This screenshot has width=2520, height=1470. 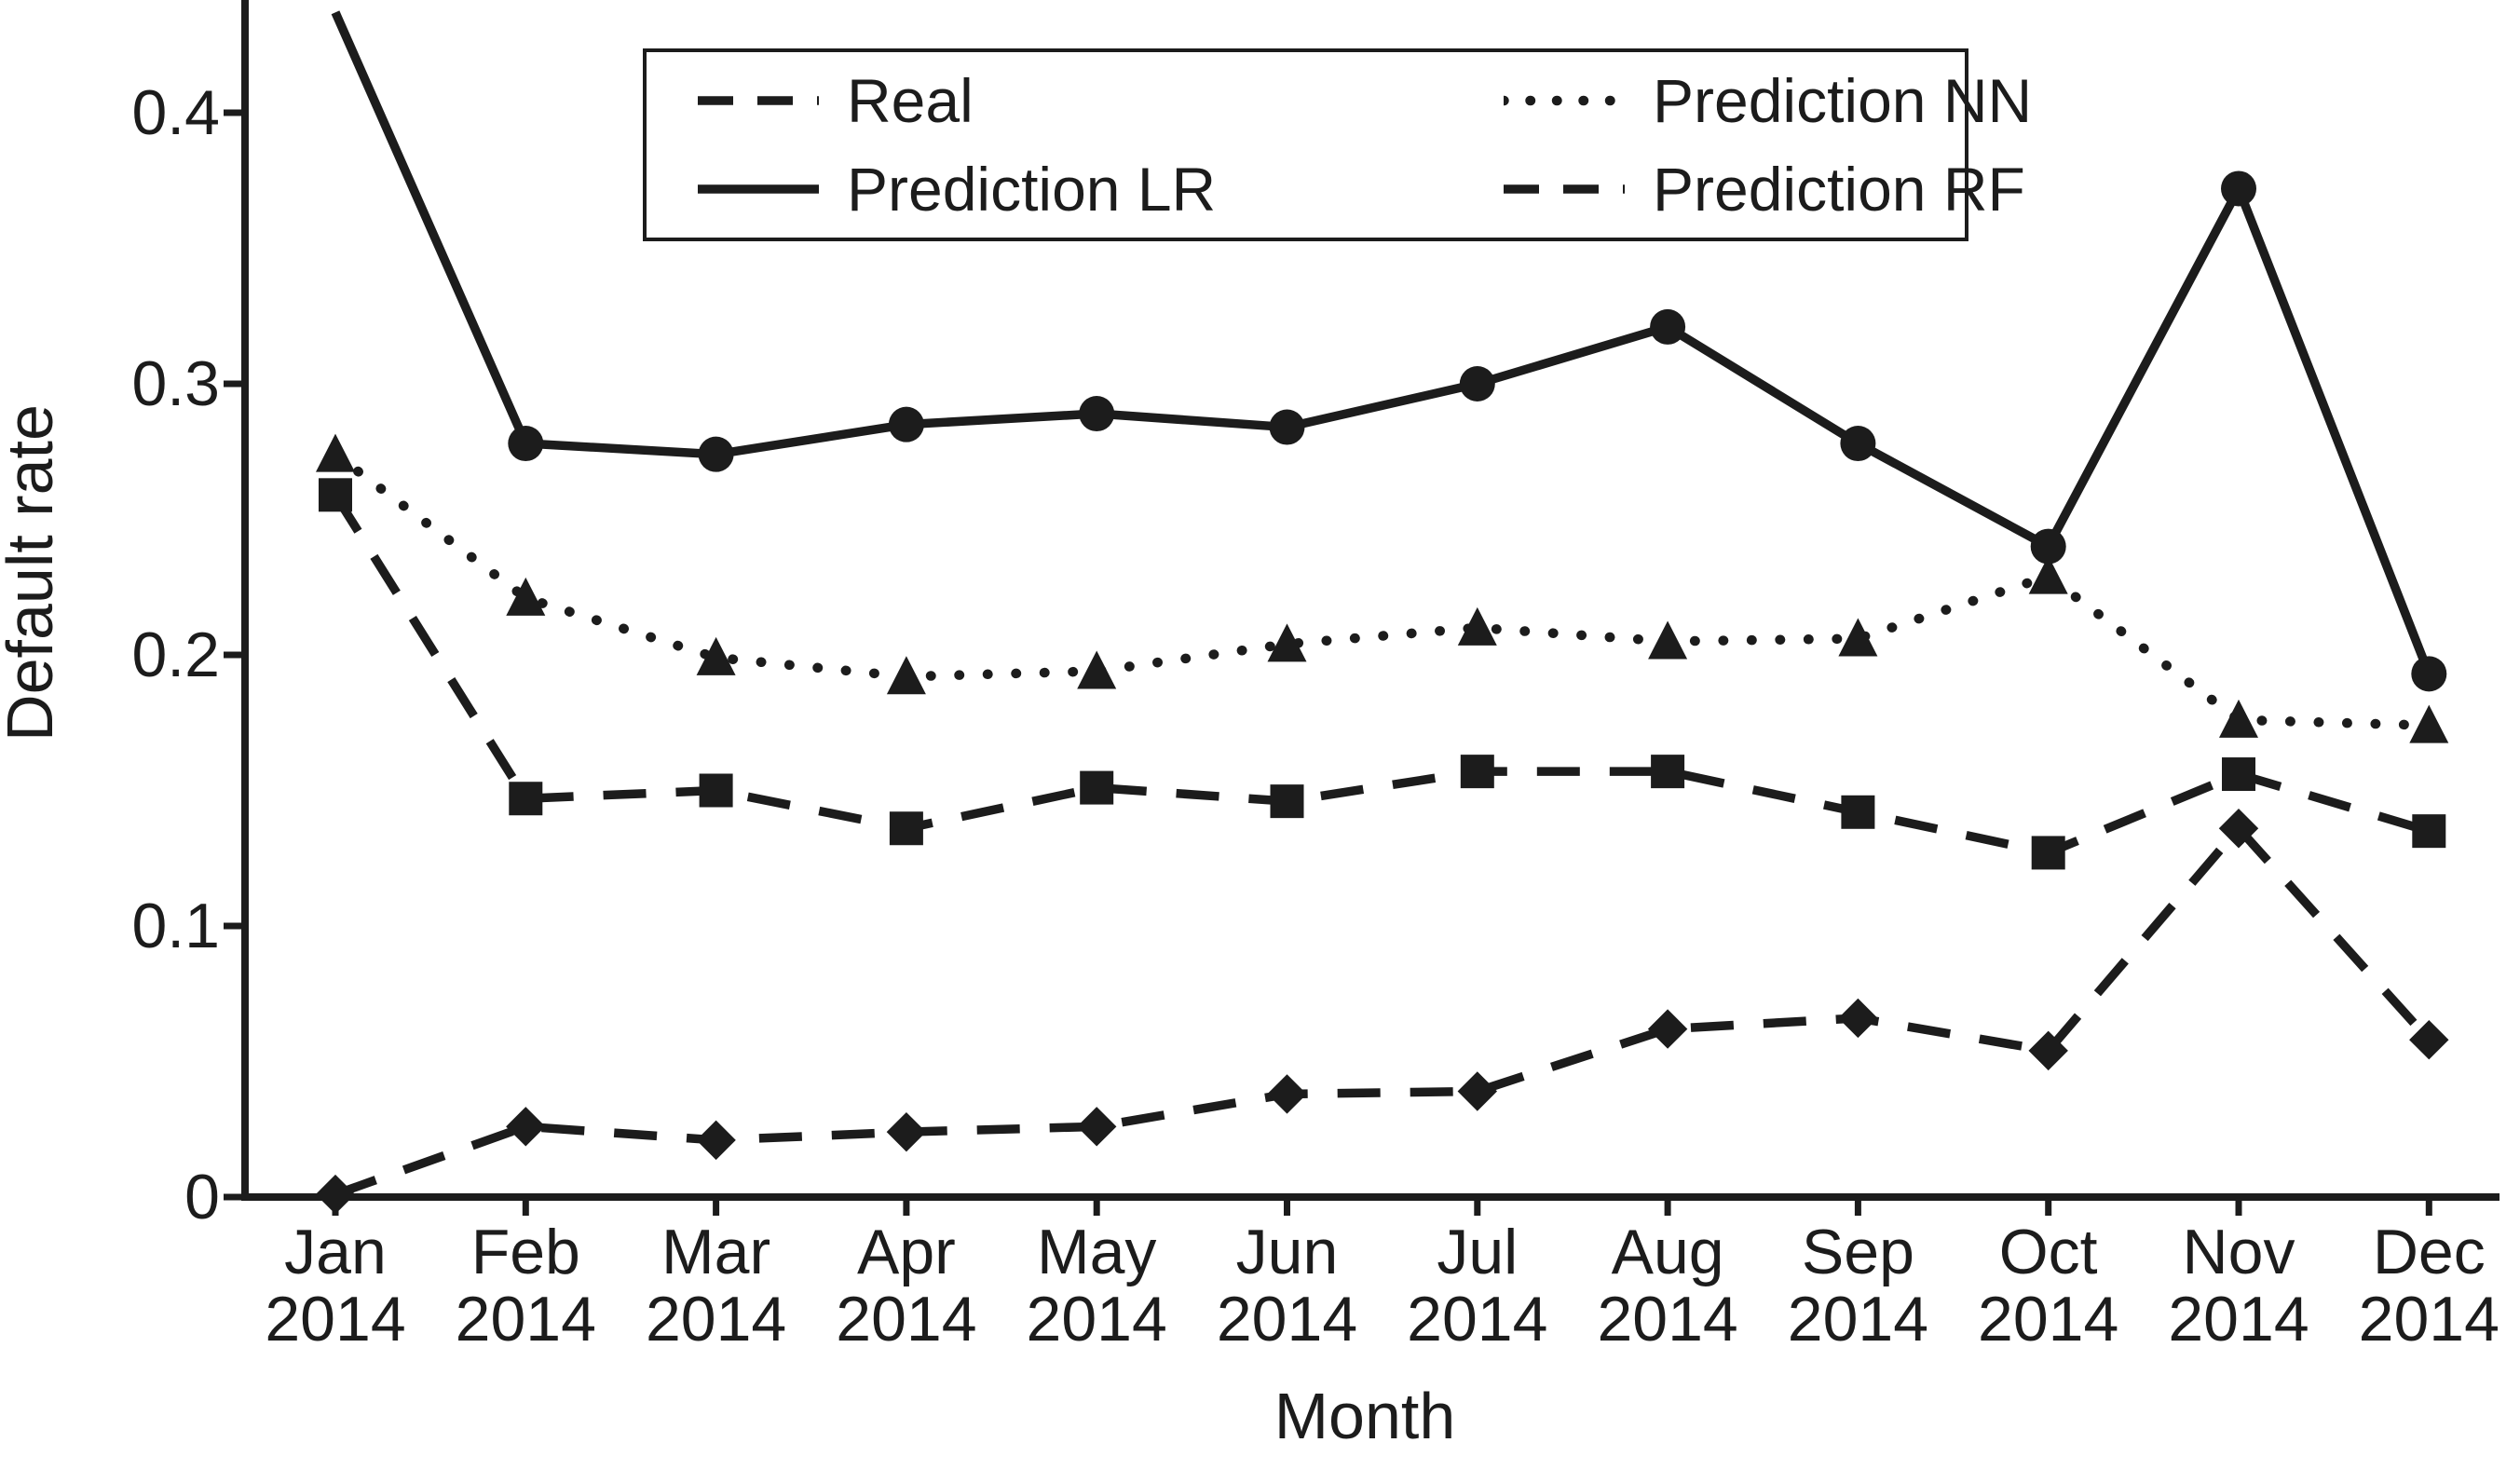 What do you see at coordinates (1032, 190) in the screenshot?
I see `legend-label-prediction-lr: Prediction LR` at bounding box center [1032, 190].